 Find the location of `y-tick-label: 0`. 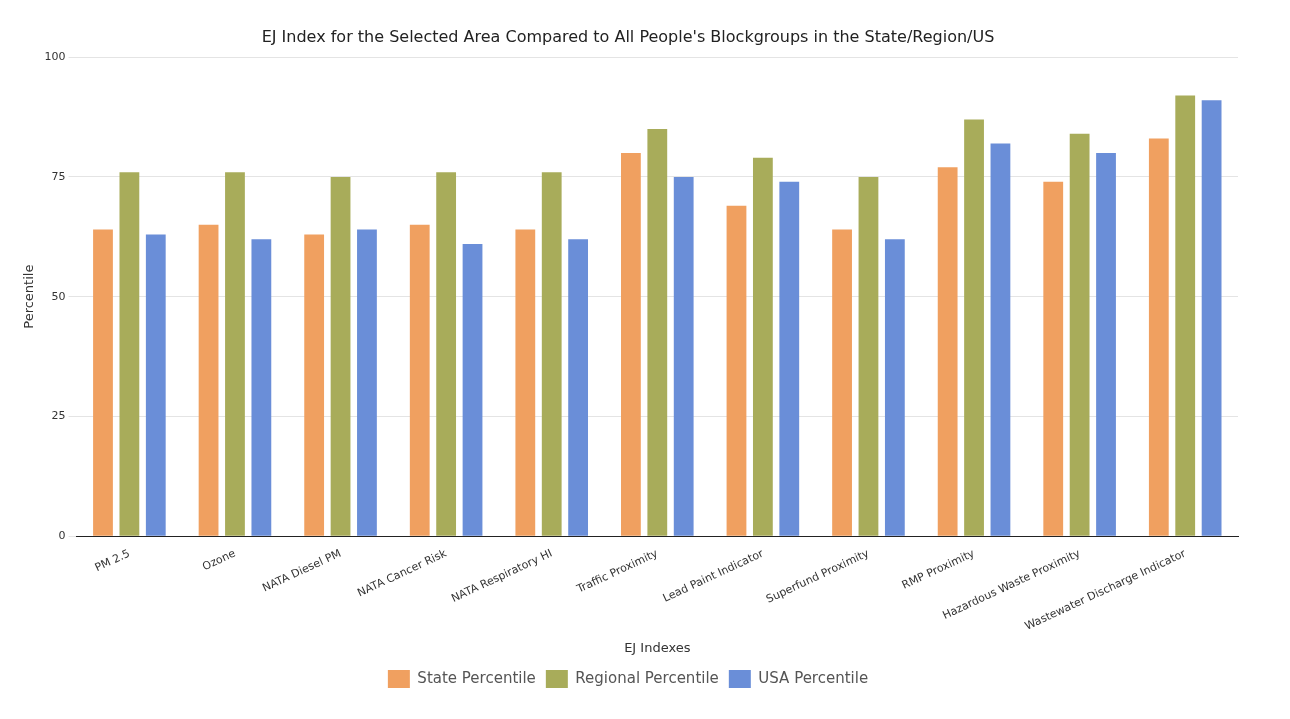

y-tick-label: 0 is located at coordinates (62, 536).